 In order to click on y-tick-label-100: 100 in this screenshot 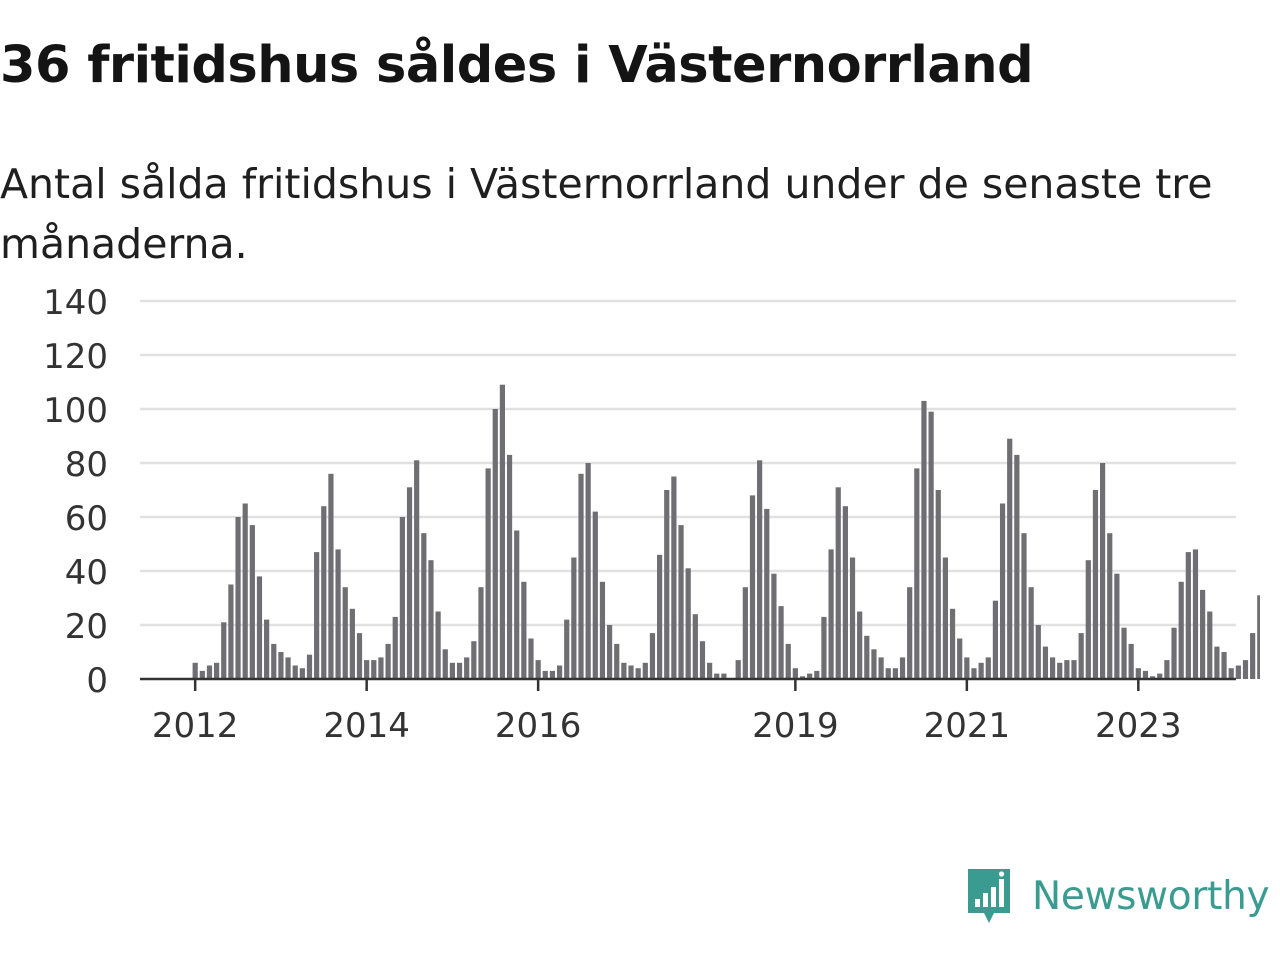, I will do `click(75, 411)`.